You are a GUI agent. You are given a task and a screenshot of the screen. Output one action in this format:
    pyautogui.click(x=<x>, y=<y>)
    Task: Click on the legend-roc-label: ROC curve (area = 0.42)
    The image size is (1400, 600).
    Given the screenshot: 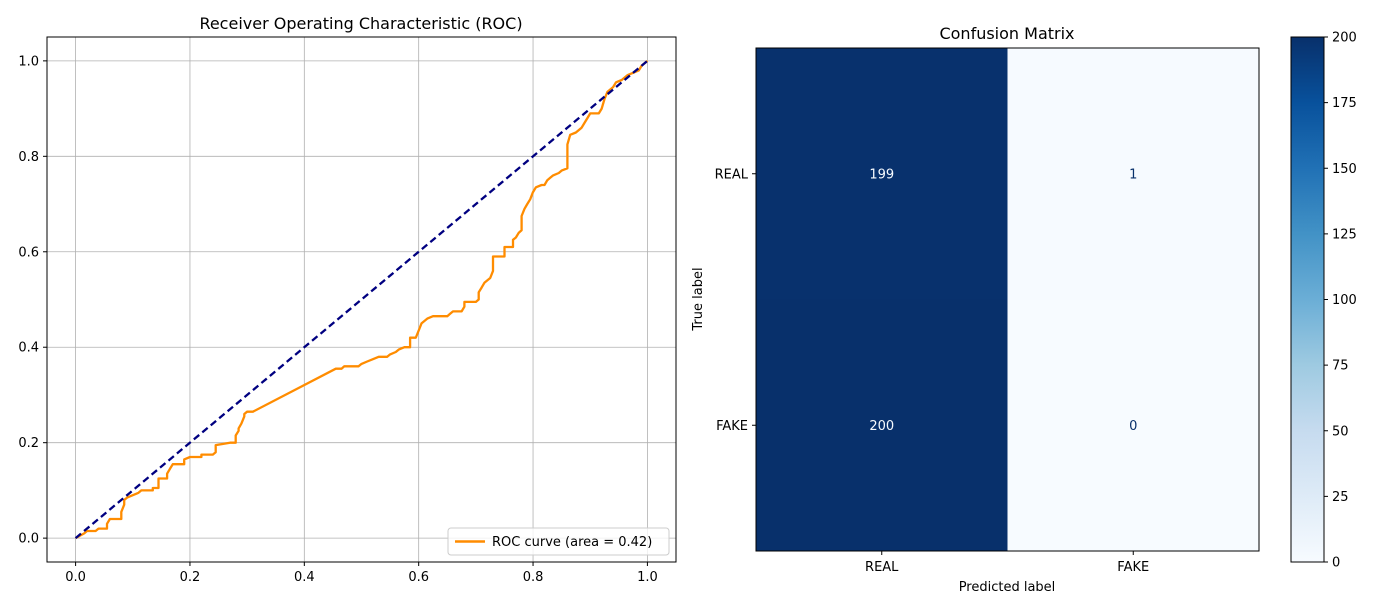 What is the action you would take?
    pyautogui.click(x=572, y=542)
    